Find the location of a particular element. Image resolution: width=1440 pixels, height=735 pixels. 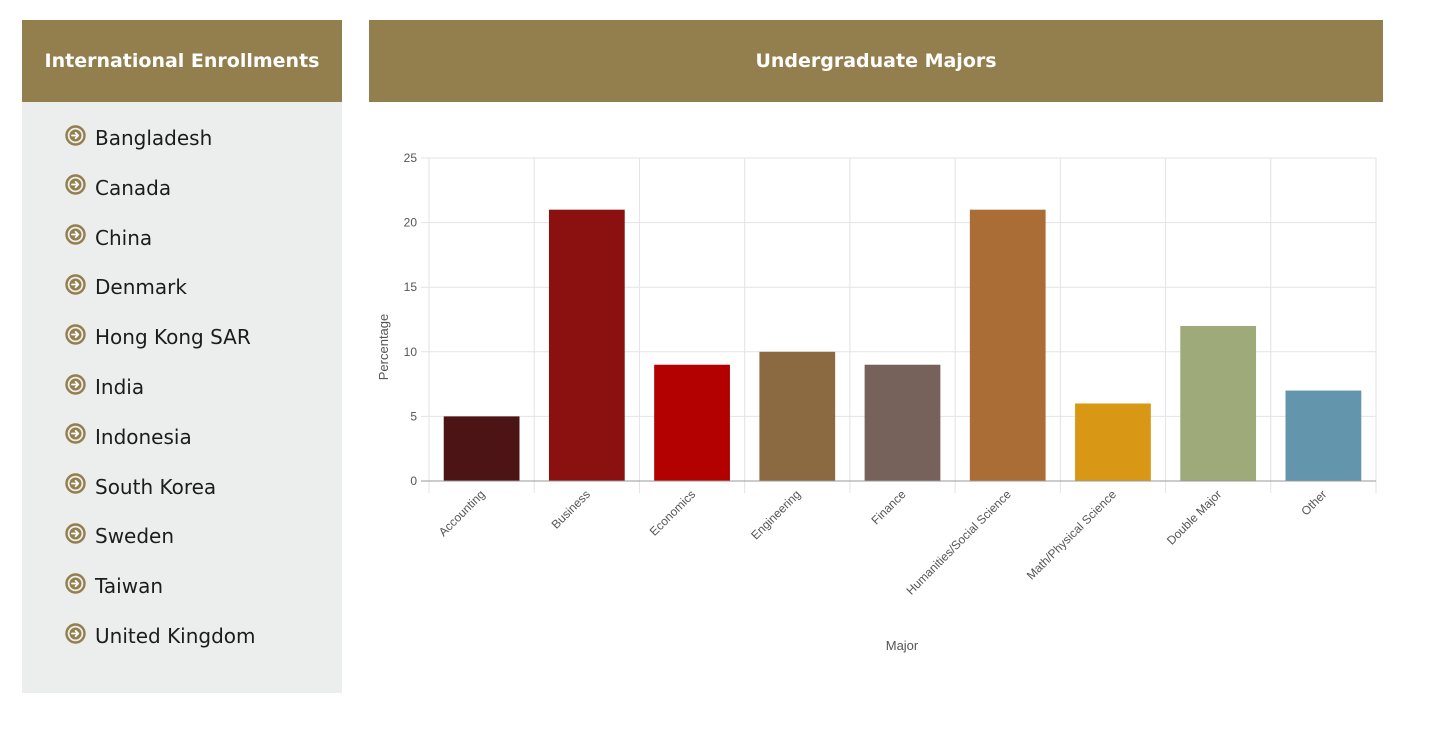

country-item: Sweden is located at coordinates (119, 536).